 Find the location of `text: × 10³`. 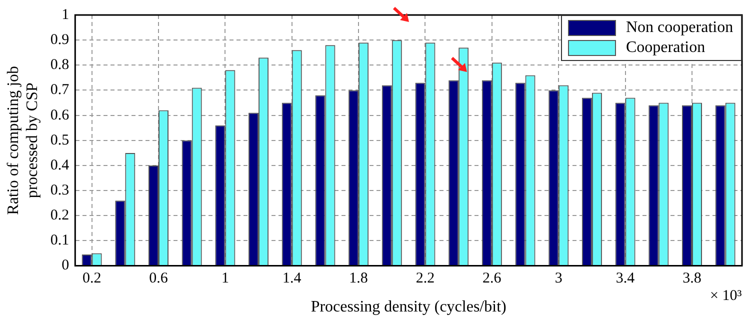

text: × 10³ is located at coordinates (726, 296).